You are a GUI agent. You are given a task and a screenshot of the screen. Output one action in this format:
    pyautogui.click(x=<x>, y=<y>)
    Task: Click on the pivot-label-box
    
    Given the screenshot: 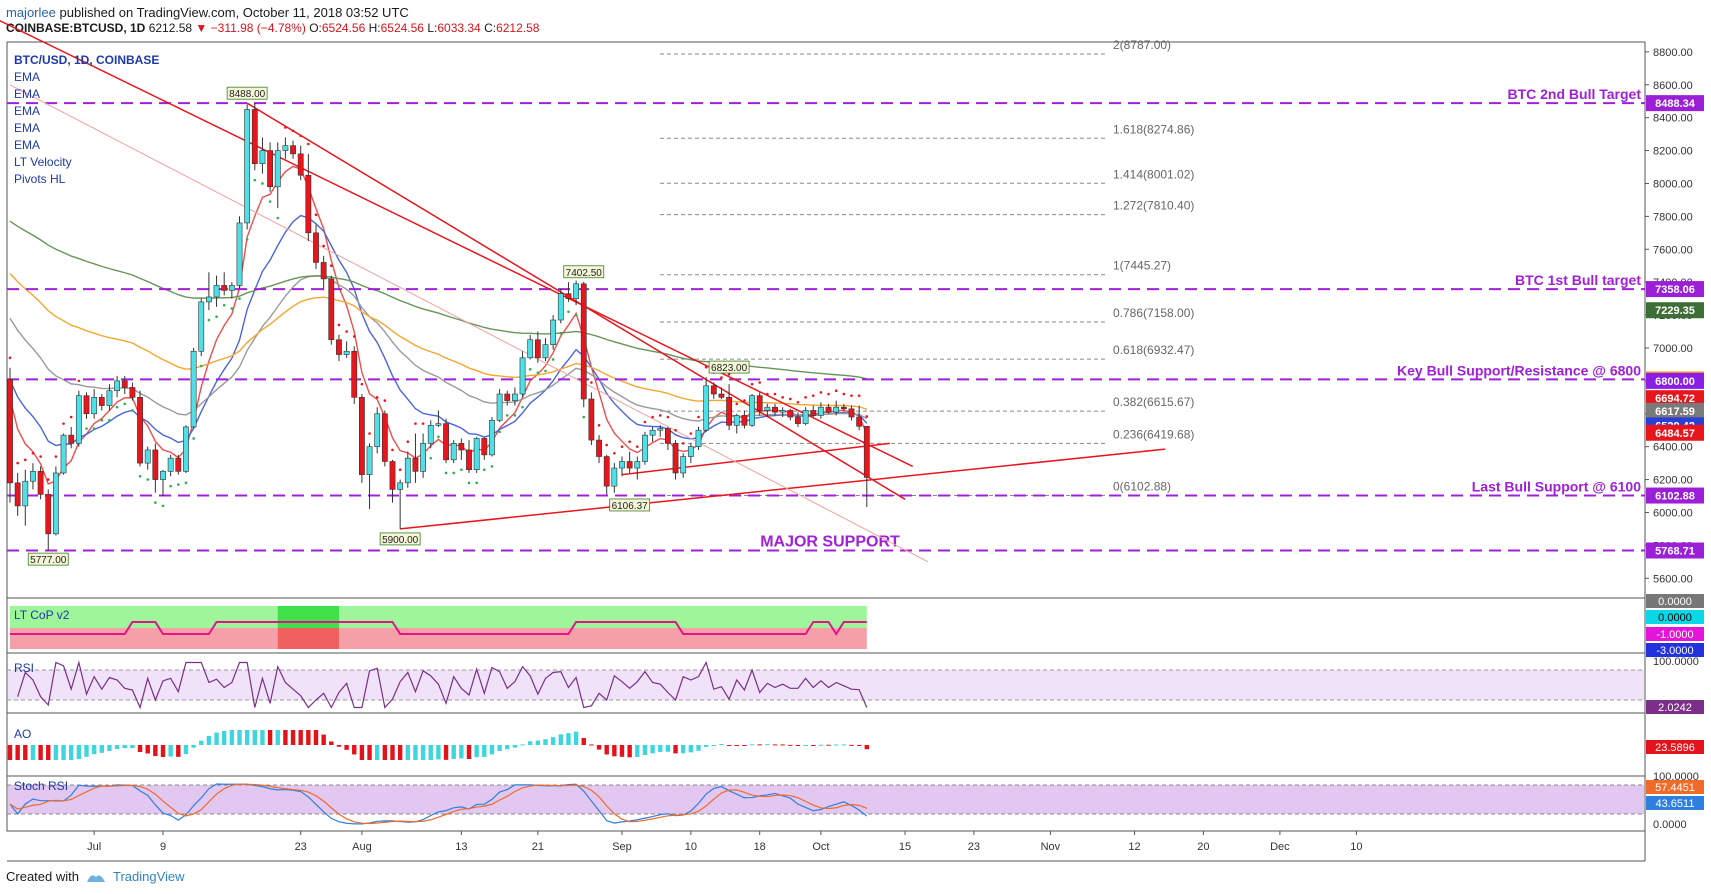 What is the action you would take?
    pyautogui.click(x=48, y=559)
    